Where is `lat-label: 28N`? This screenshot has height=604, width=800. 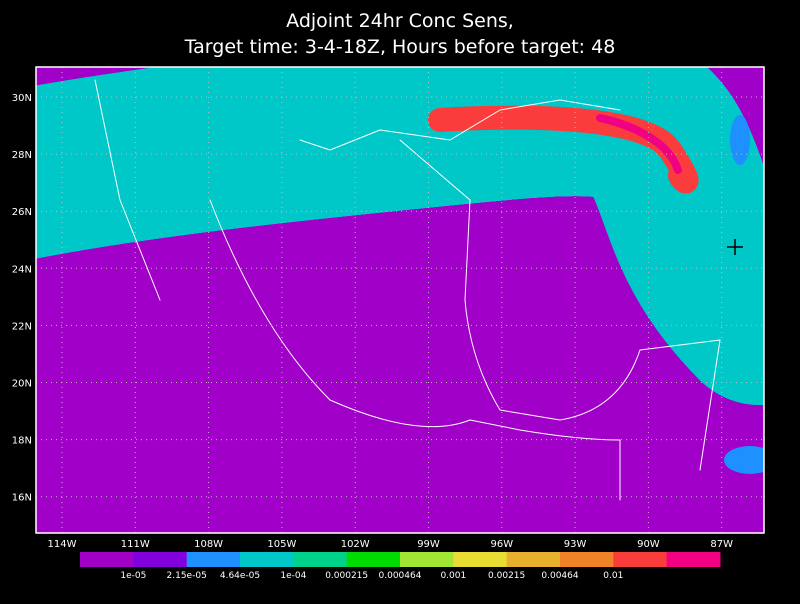
lat-label: 28N is located at coordinates (22, 155).